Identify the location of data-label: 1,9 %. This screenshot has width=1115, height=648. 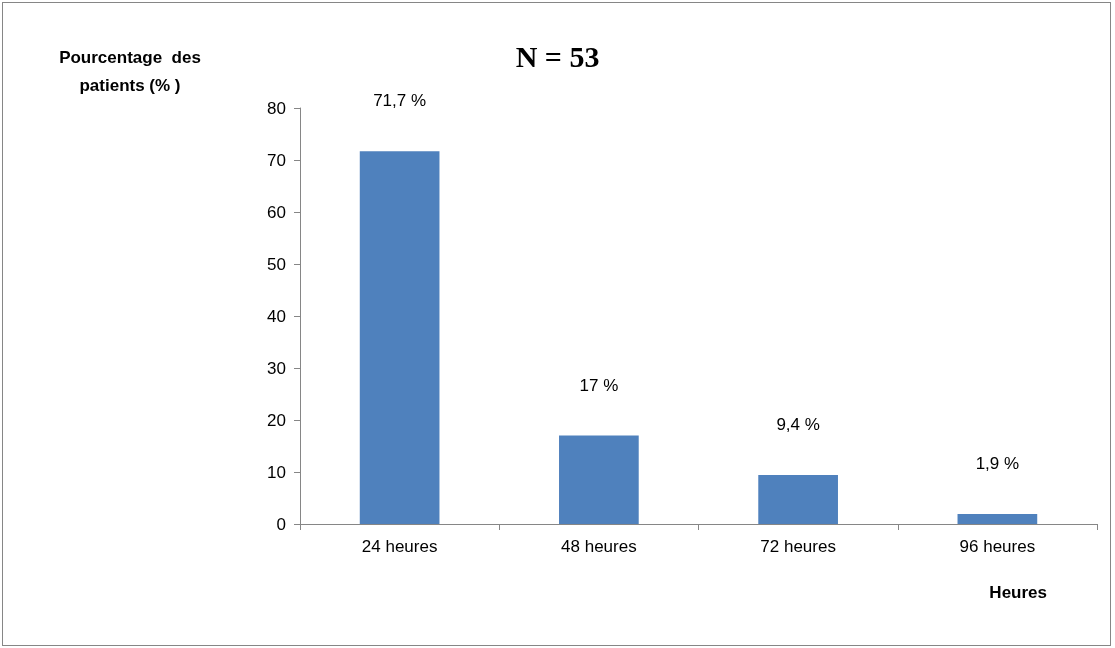
(997, 464).